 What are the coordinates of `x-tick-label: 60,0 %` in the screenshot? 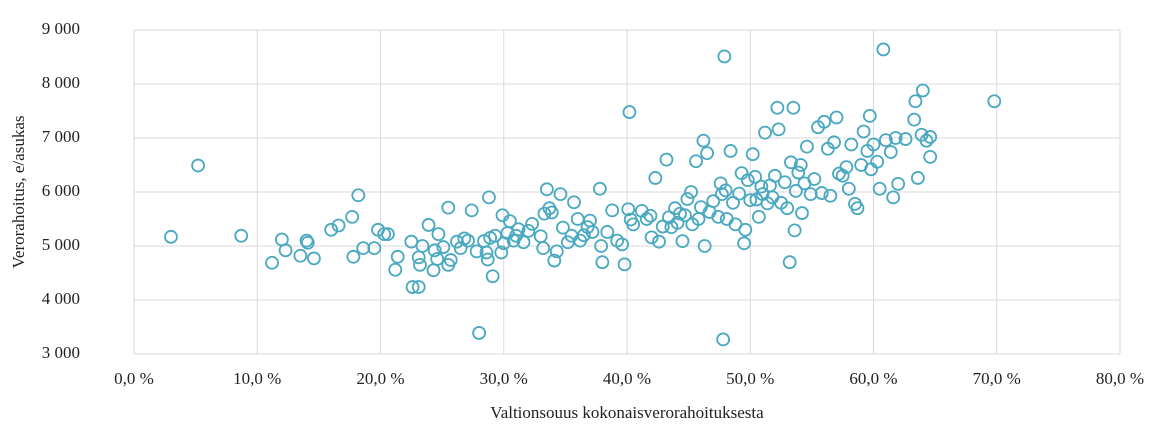 It's located at (873, 378).